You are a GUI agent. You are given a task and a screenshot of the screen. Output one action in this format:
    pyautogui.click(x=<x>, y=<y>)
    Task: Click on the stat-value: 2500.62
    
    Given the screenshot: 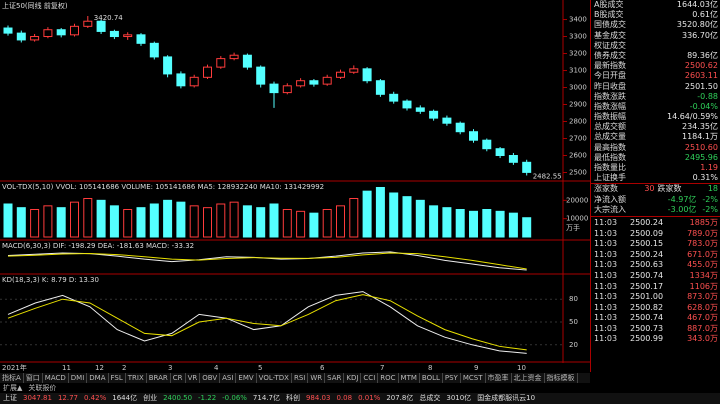 What is the action you would take?
    pyautogui.click(x=701, y=66)
    